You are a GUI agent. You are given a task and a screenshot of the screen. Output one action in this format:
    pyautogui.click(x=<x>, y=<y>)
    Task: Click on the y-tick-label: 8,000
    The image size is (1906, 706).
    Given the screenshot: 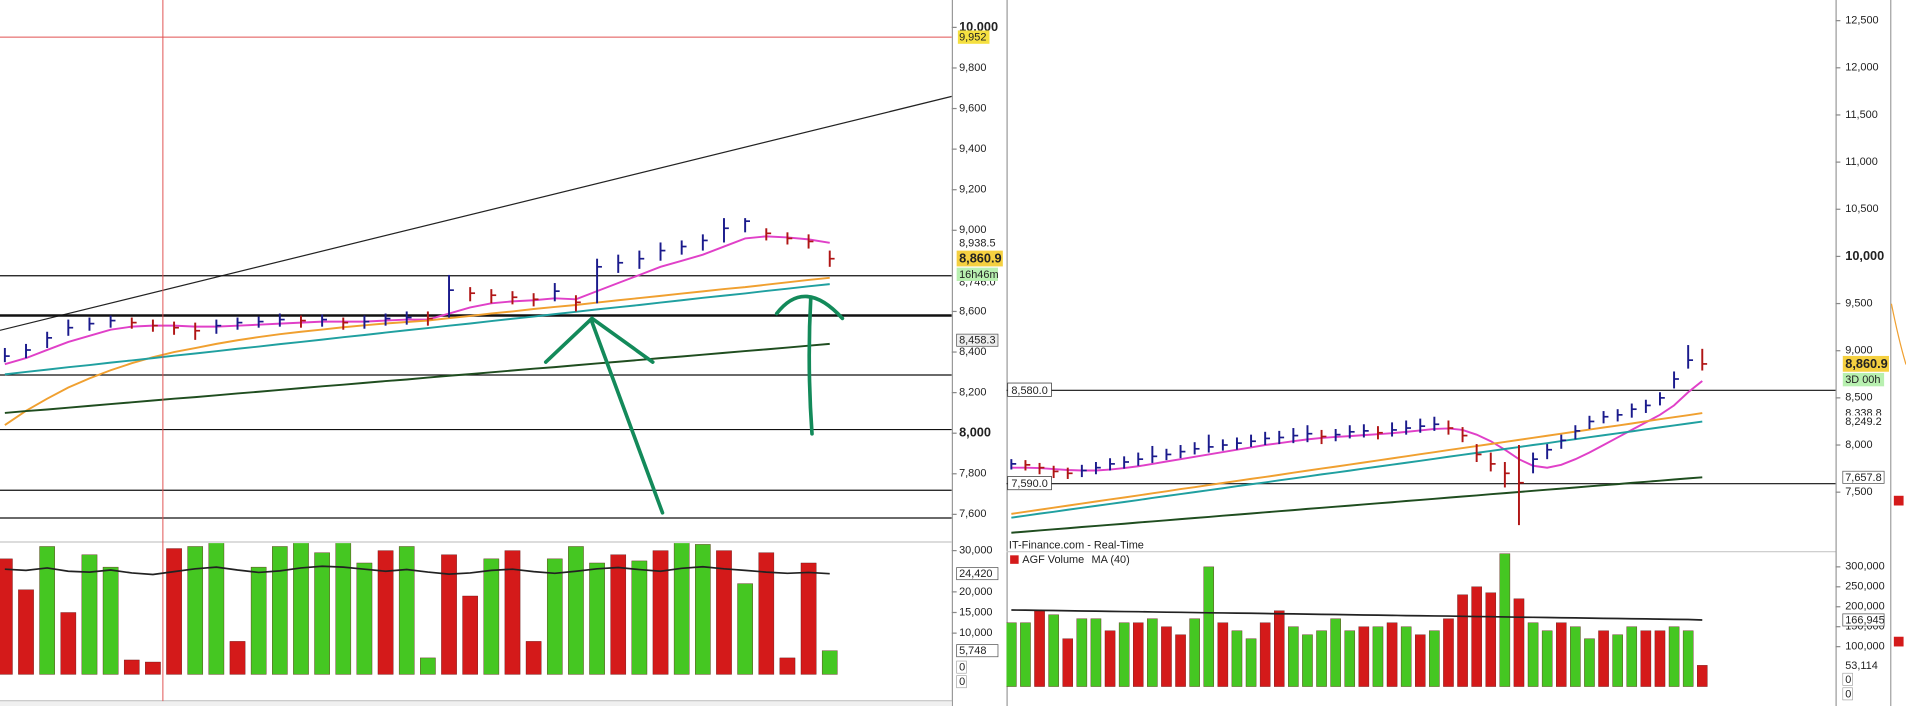 What is the action you would take?
    pyautogui.click(x=975, y=432)
    